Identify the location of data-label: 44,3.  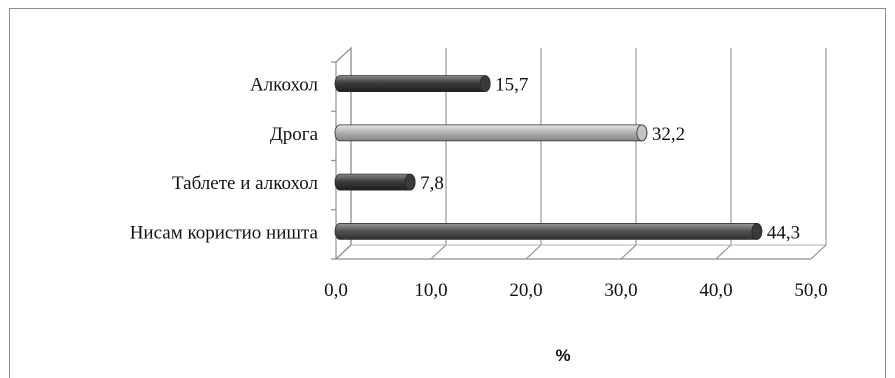
(783, 232).